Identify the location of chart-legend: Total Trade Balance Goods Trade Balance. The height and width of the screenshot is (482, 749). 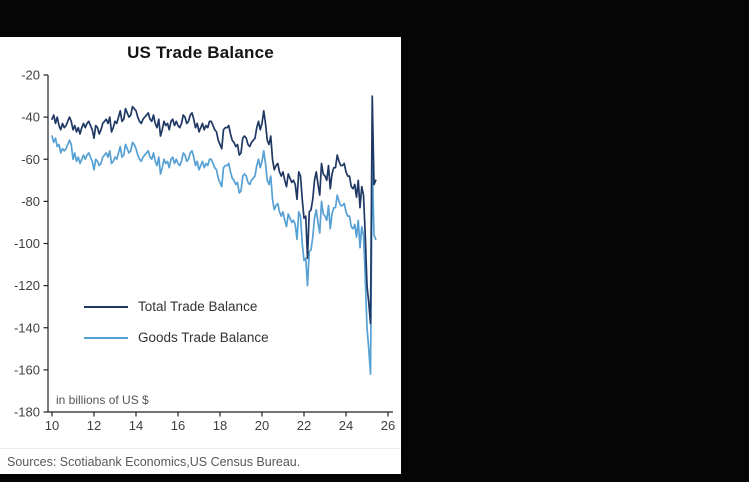
(176, 322).